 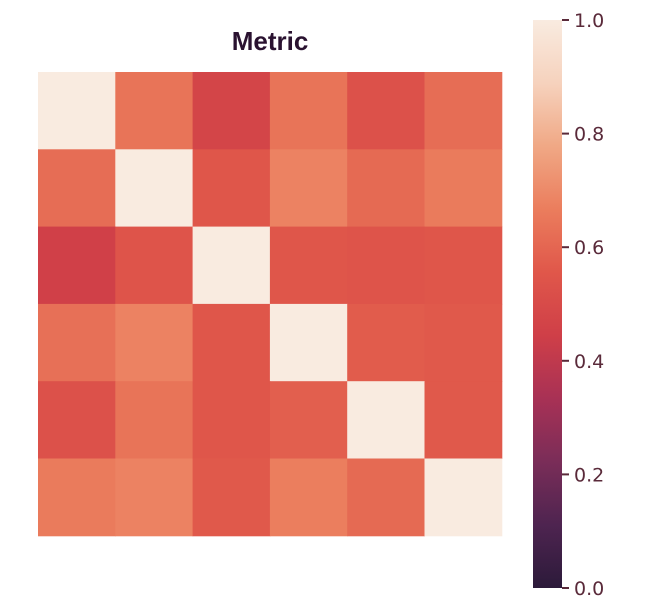 I want to click on colorbar-tick-label: 1.0, so click(x=589, y=21).